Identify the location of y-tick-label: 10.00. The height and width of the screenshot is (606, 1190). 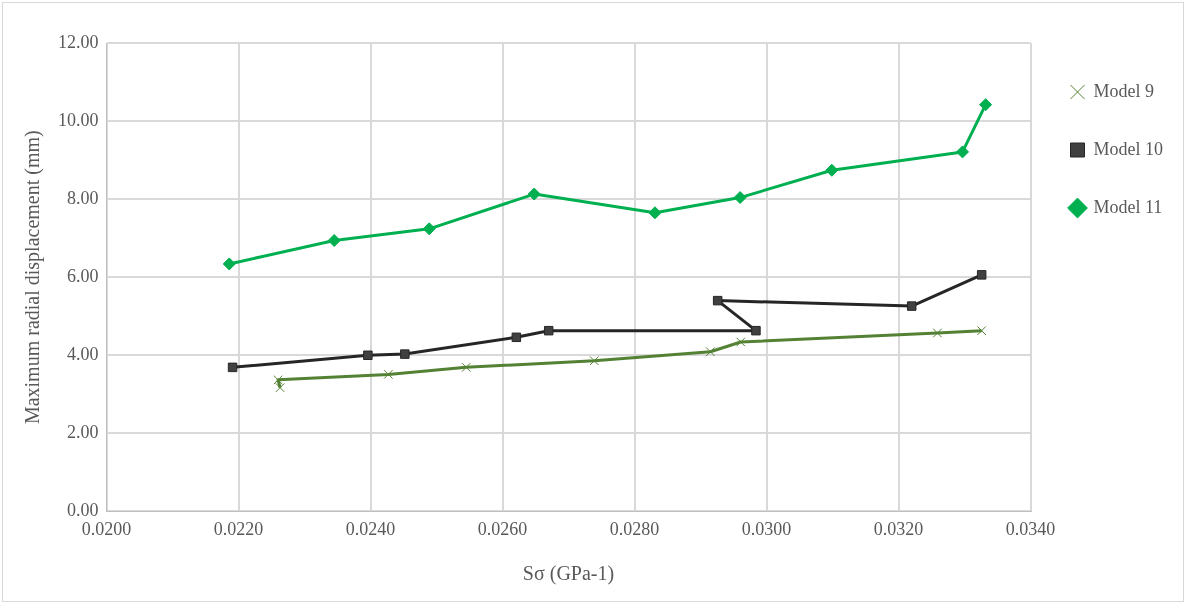
(78, 119).